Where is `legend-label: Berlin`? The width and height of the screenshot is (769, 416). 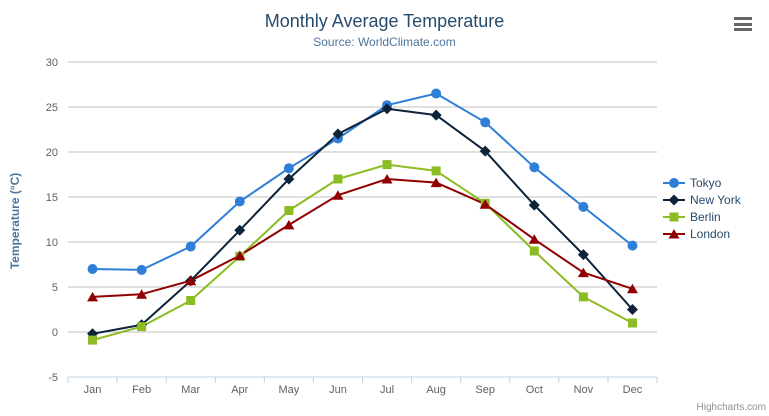 legend-label: Berlin is located at coordinates (705, 217).